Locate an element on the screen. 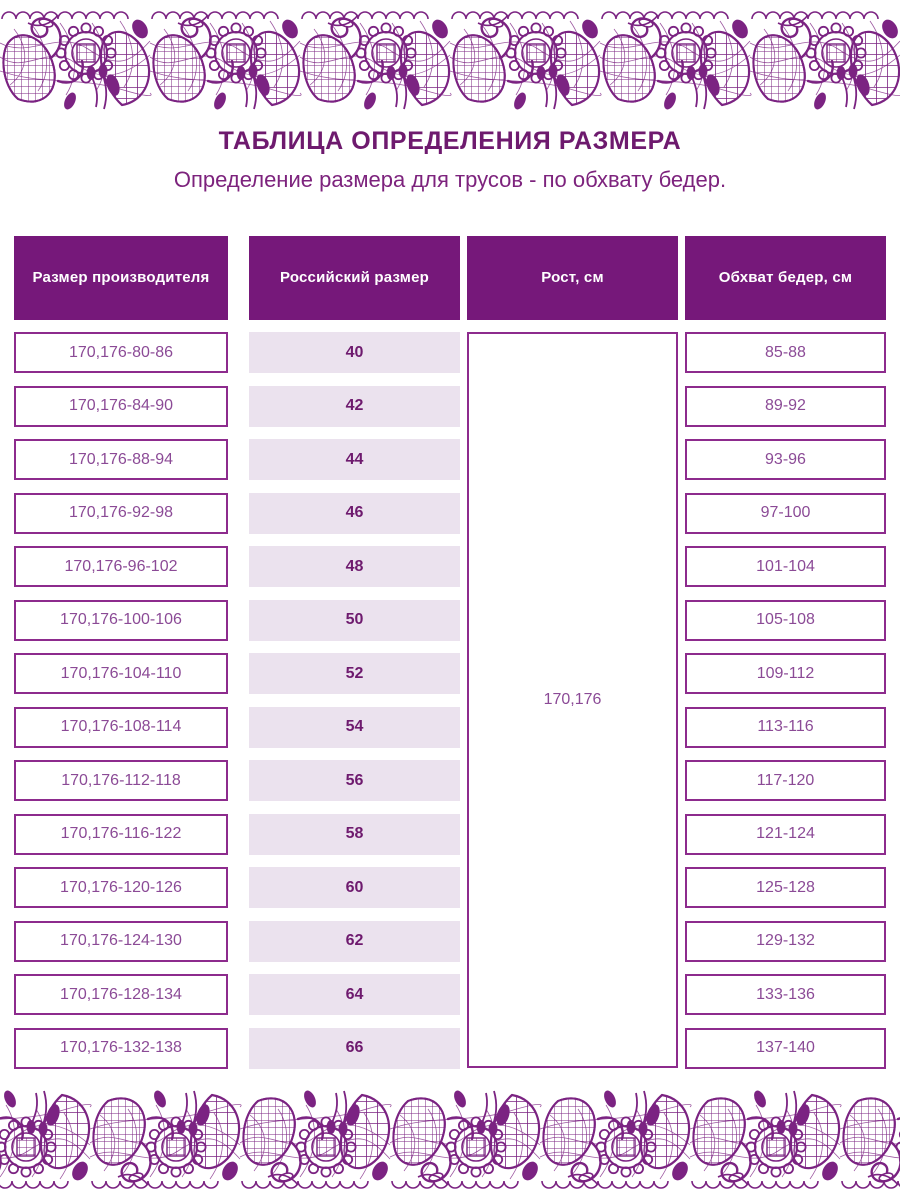 This screenshot has height=1200, width=900. top-lace-border is located at coordinates (450, 57).